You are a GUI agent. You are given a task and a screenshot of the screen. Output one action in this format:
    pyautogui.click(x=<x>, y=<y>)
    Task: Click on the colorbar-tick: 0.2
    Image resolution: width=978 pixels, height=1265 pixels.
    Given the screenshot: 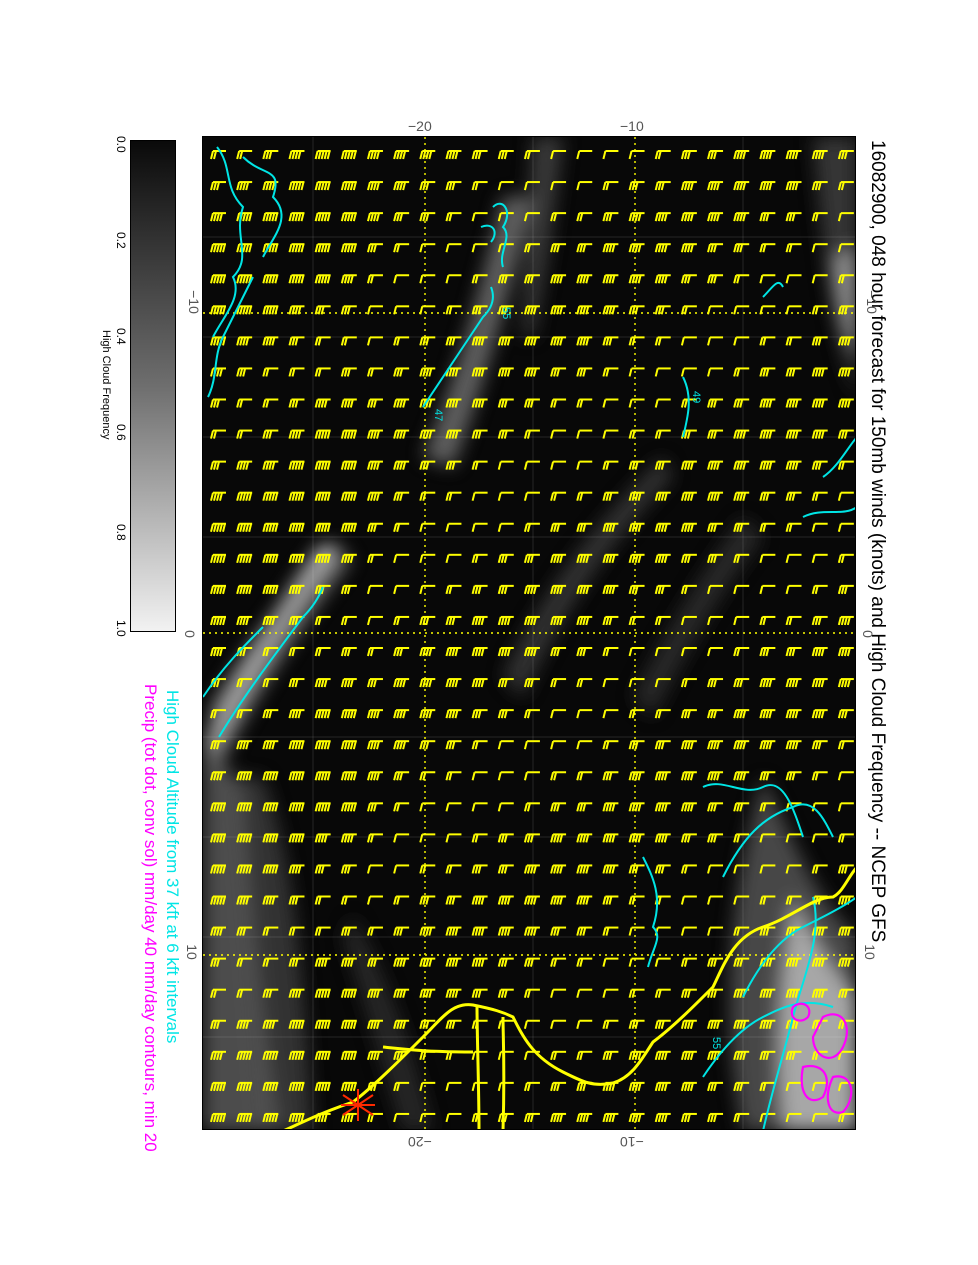 What is the action you would take?
    pyautogui.click(x=121, y=240)
    